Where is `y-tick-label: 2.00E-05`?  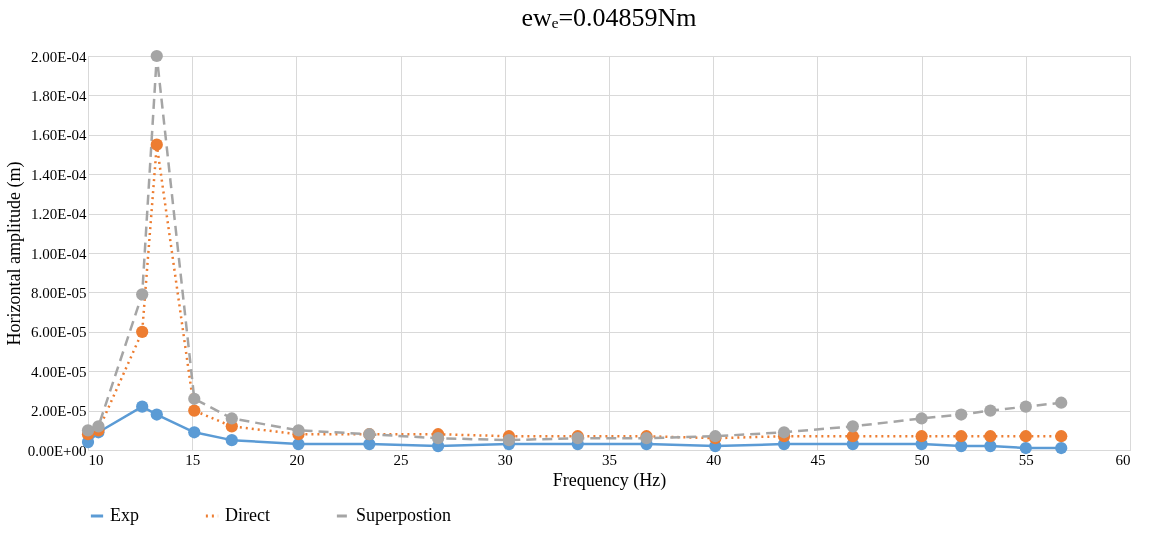 y-tick-label: 2.00E-05 is located at coordinates (59, 411).